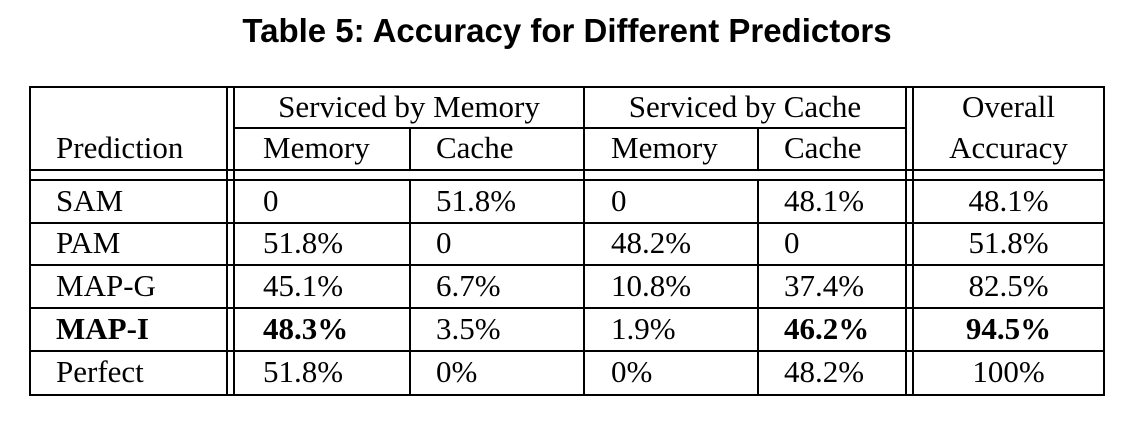 This screenshot has height=427, width=1134. What do you see at coordinates (758, 149) in the screenshot?
I see `rule-sub-2-head` at bounding box center [758, 149].